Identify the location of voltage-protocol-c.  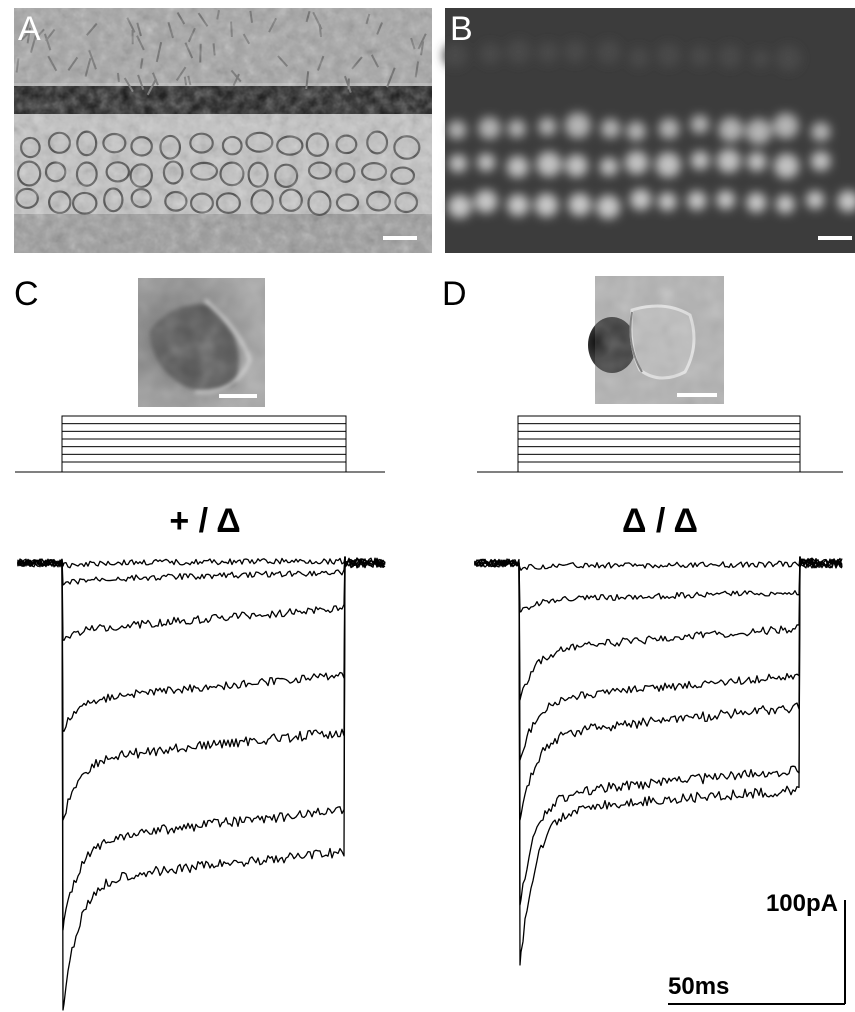
(200, 444).